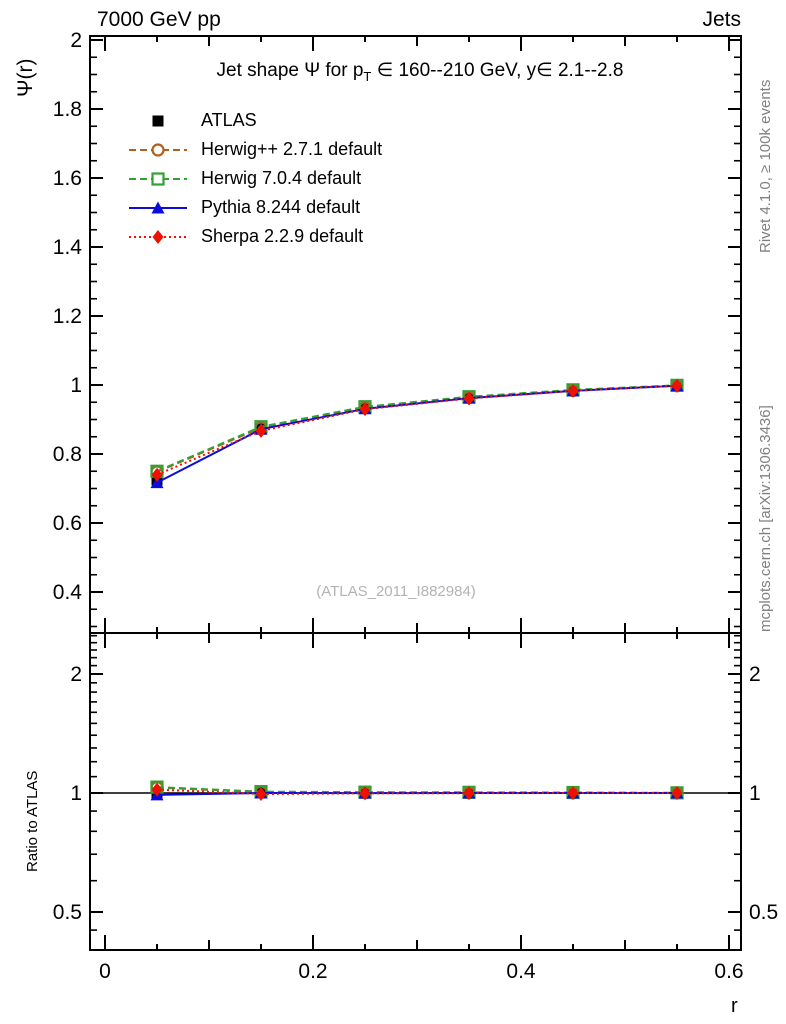 The height and width of the screenshot is (1024, 786). Describe the element at coordinates (290, 70) in the screenshot. I see `plot-title-text: Jet shape Ψ for p` at that location.